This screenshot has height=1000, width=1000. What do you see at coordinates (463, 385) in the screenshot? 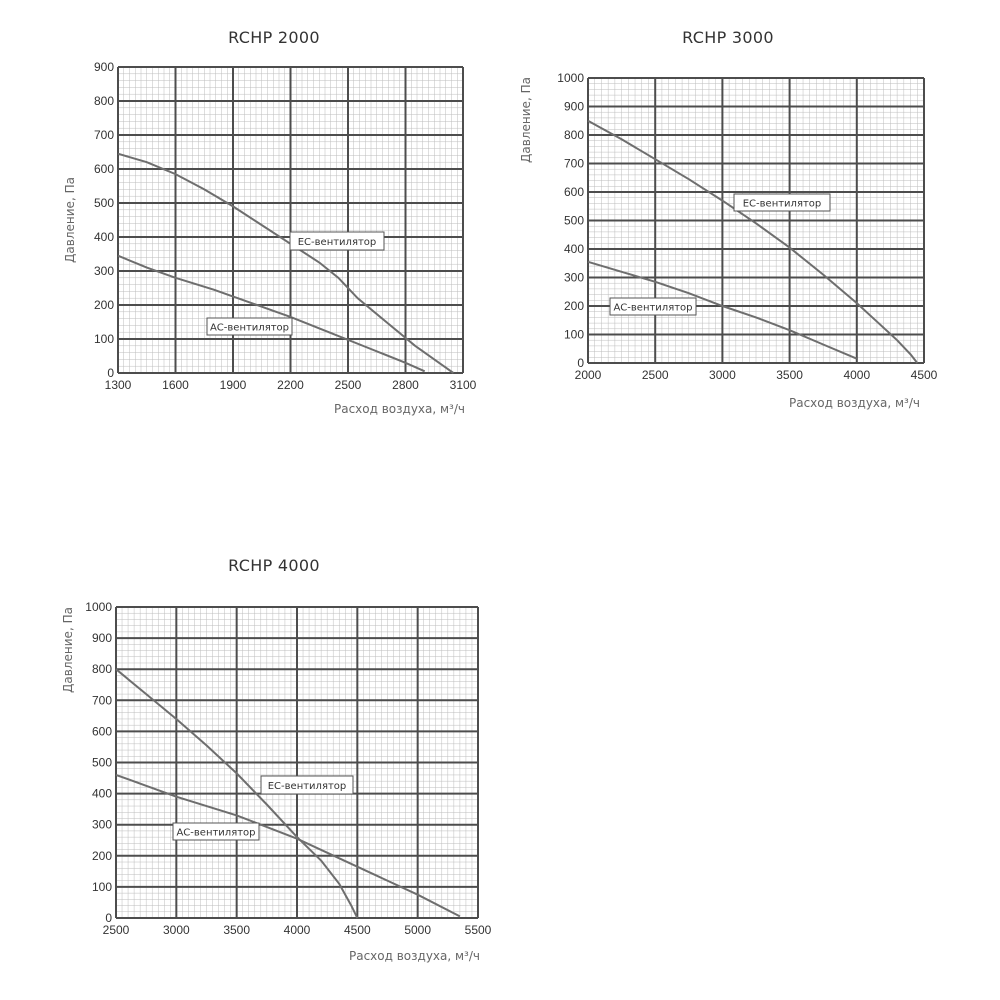
I see `x-tick-label: 3100` at bounding box center [463, 385].